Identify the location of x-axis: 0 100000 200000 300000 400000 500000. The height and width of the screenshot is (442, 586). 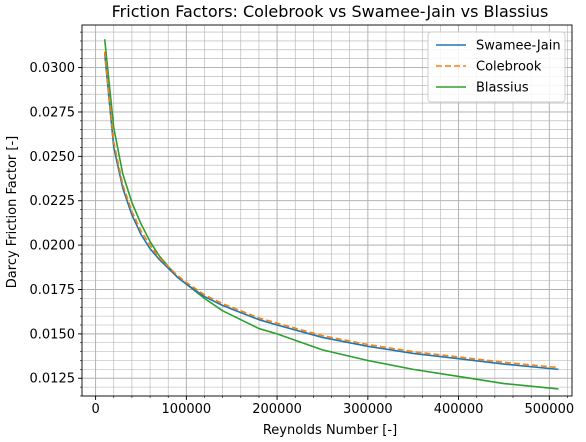
(332, 406).